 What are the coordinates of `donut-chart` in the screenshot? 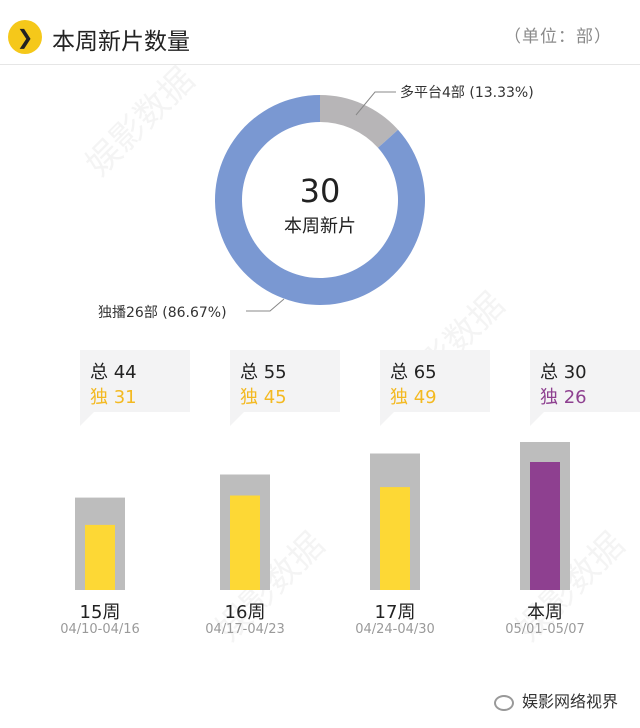 It's located at (320, 201).